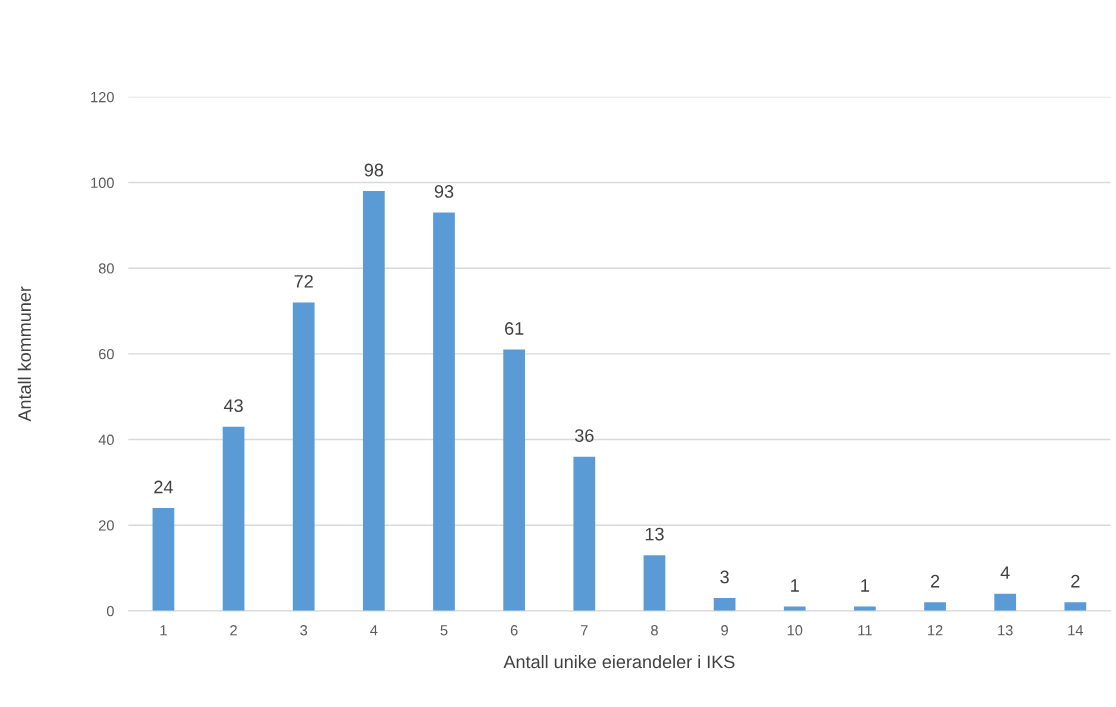  I want to click on data-label: 43, so click(233, 405).